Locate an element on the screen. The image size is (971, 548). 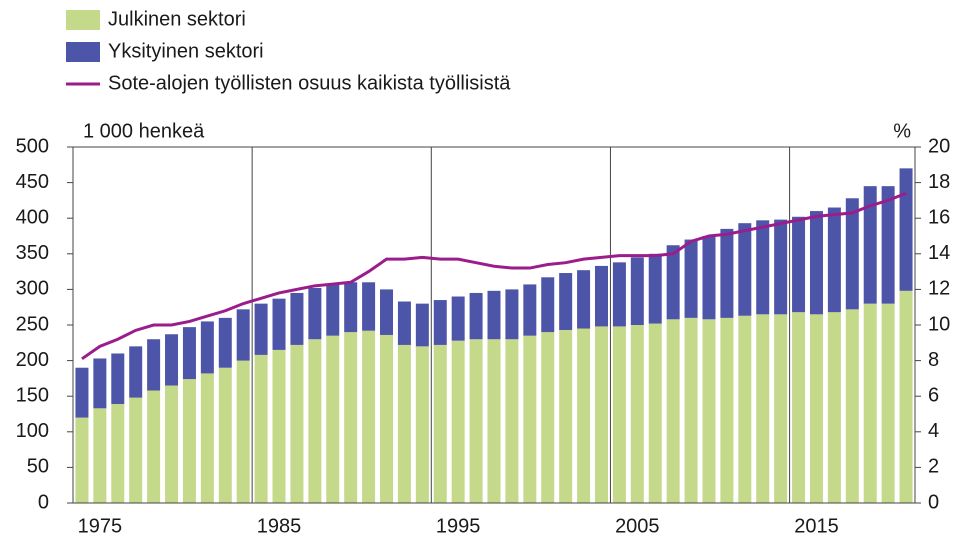
y-tick-label: 450 is located at coordinates (32, 182).